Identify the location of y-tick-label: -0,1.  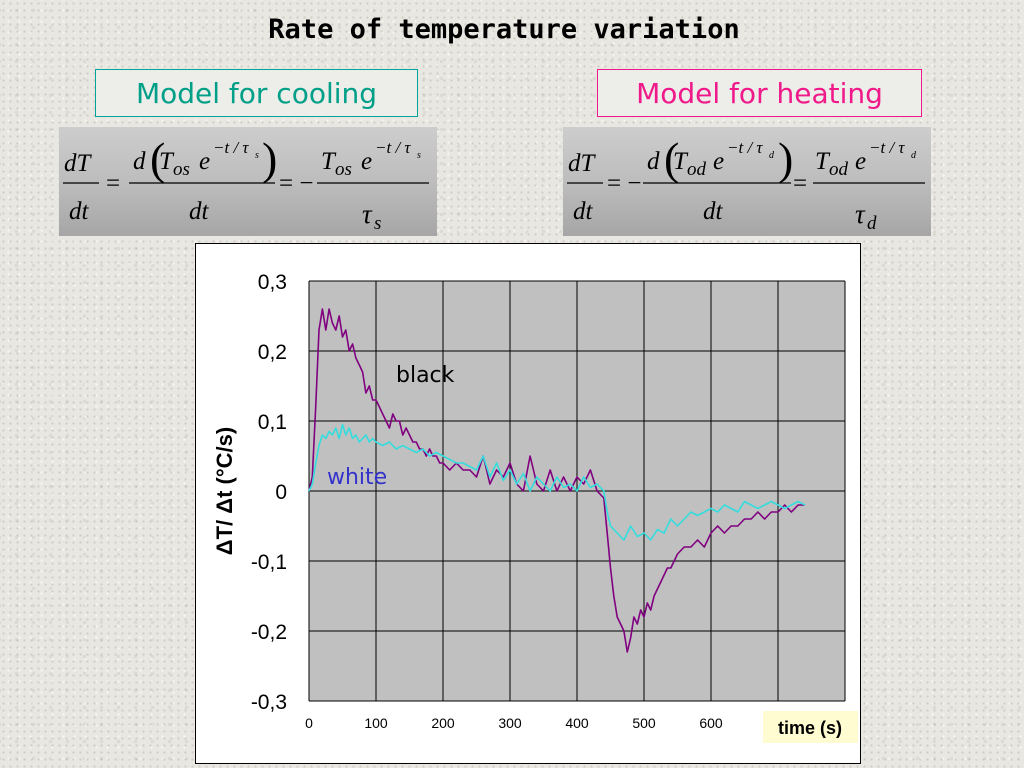
(269, 562).